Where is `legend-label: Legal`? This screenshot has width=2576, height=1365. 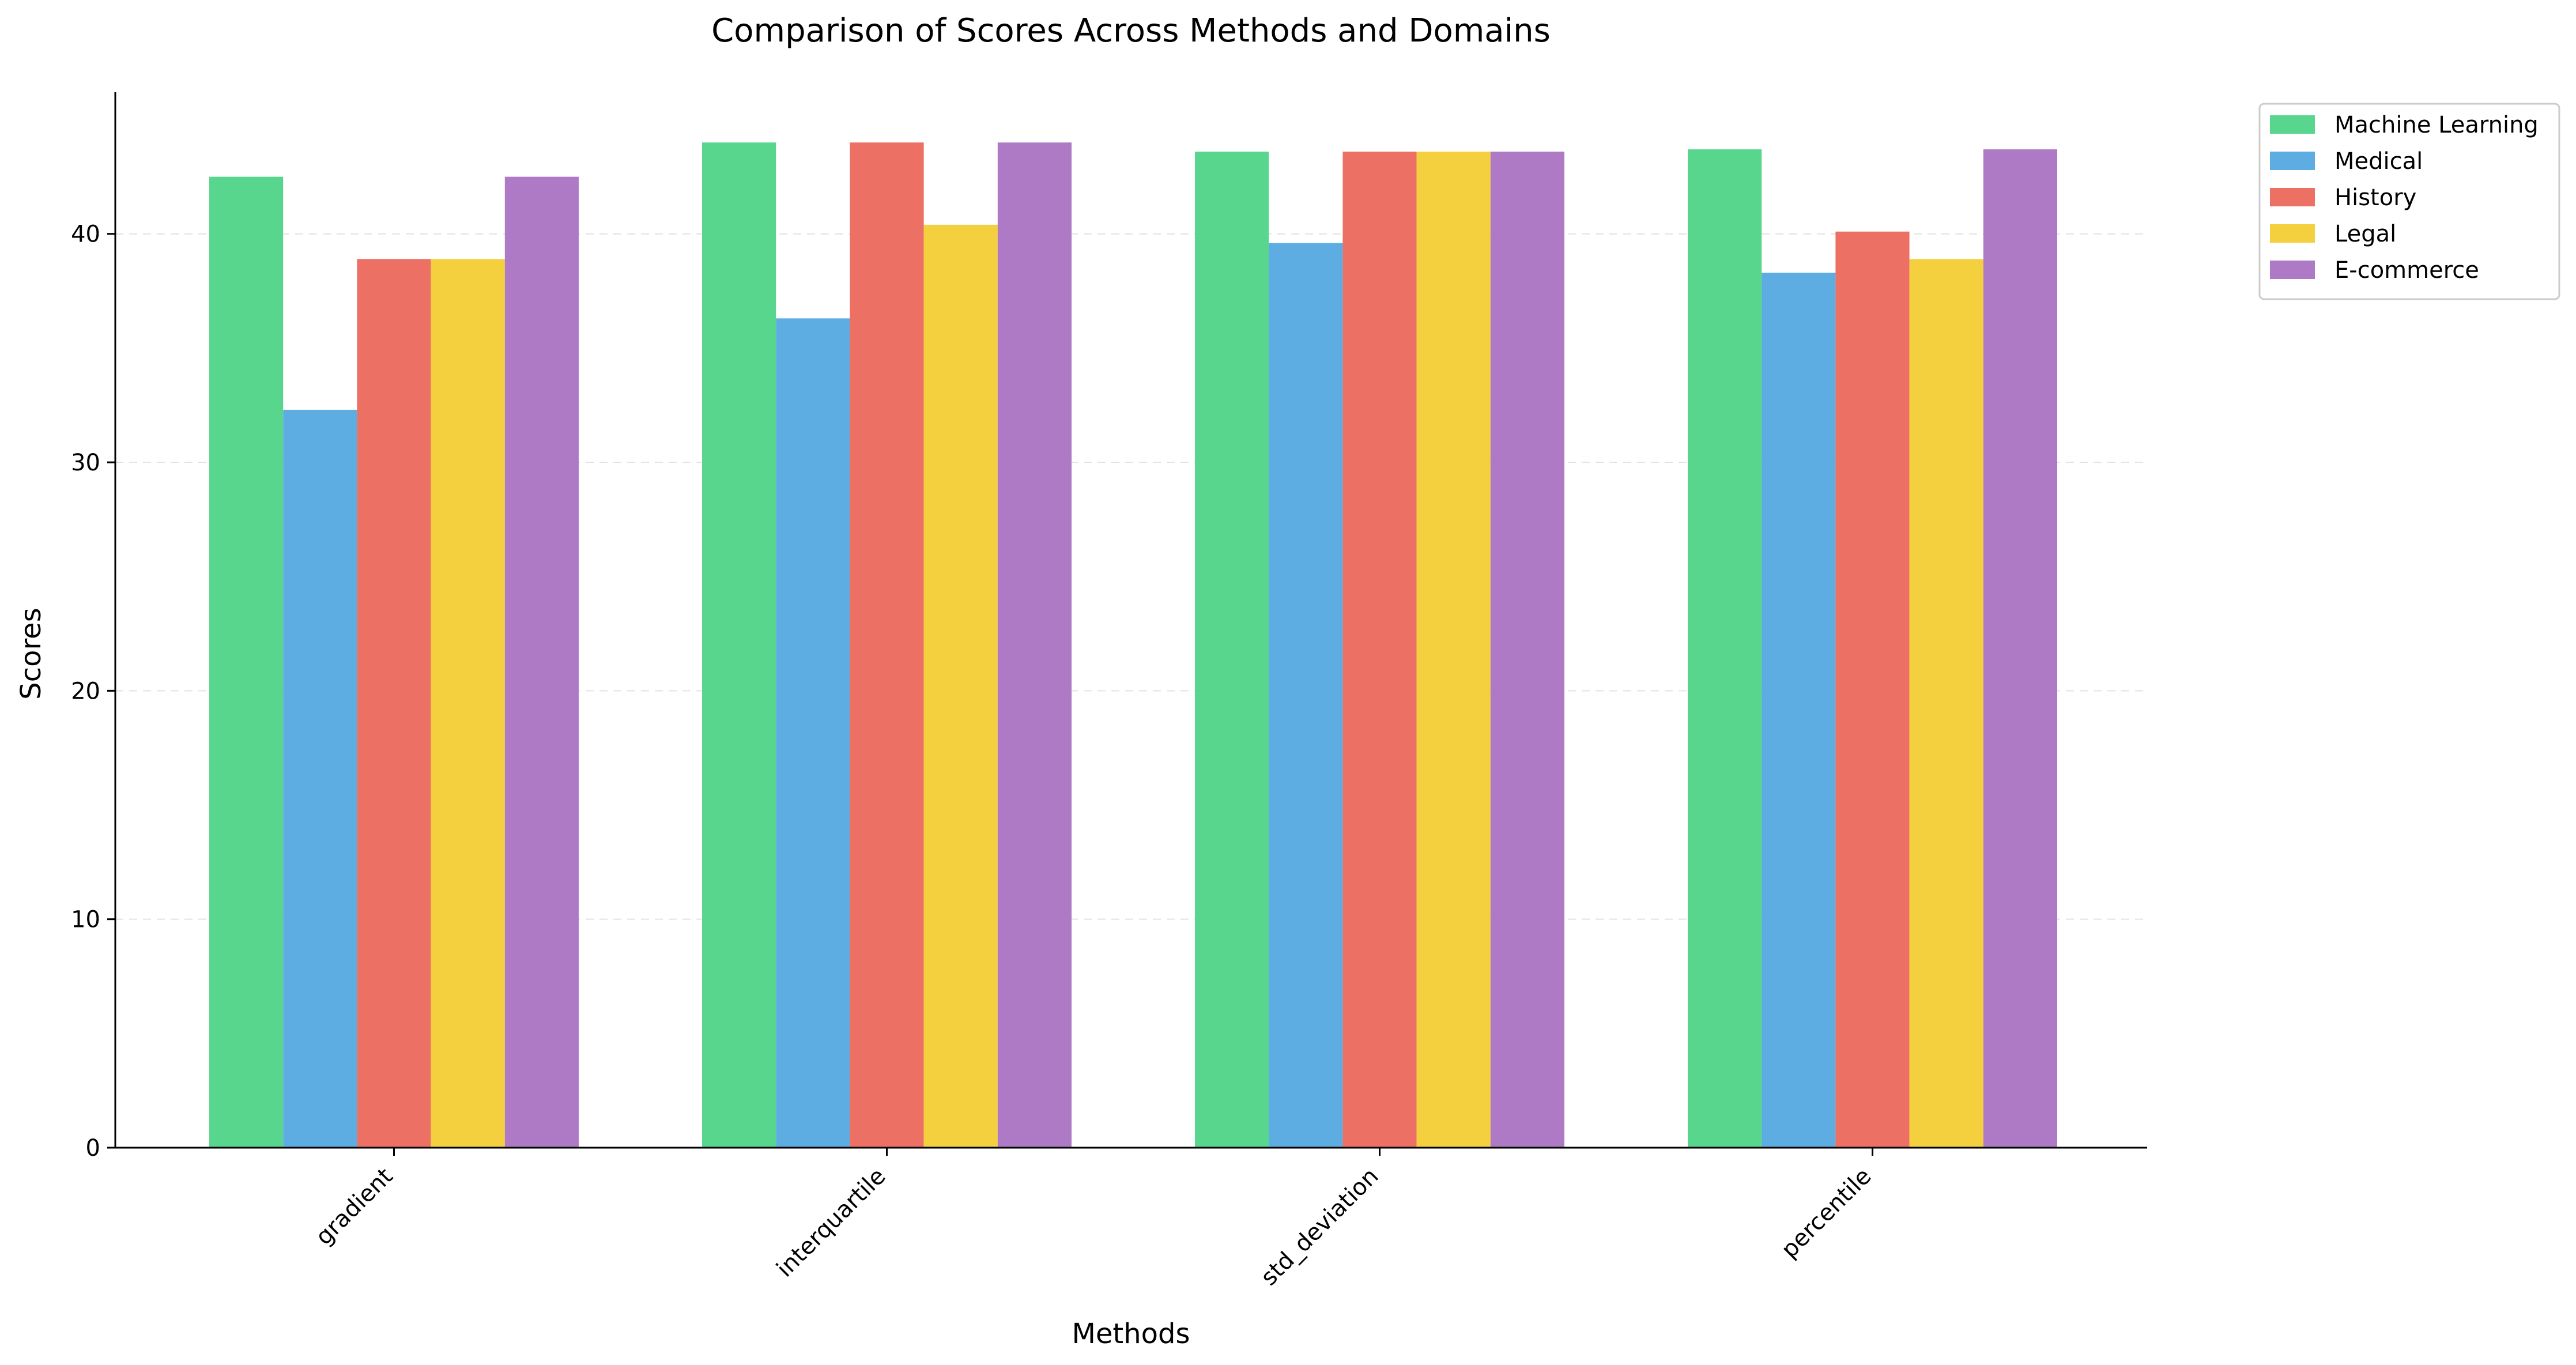 legend-label: Legal is located at coordinates (2365, 234).